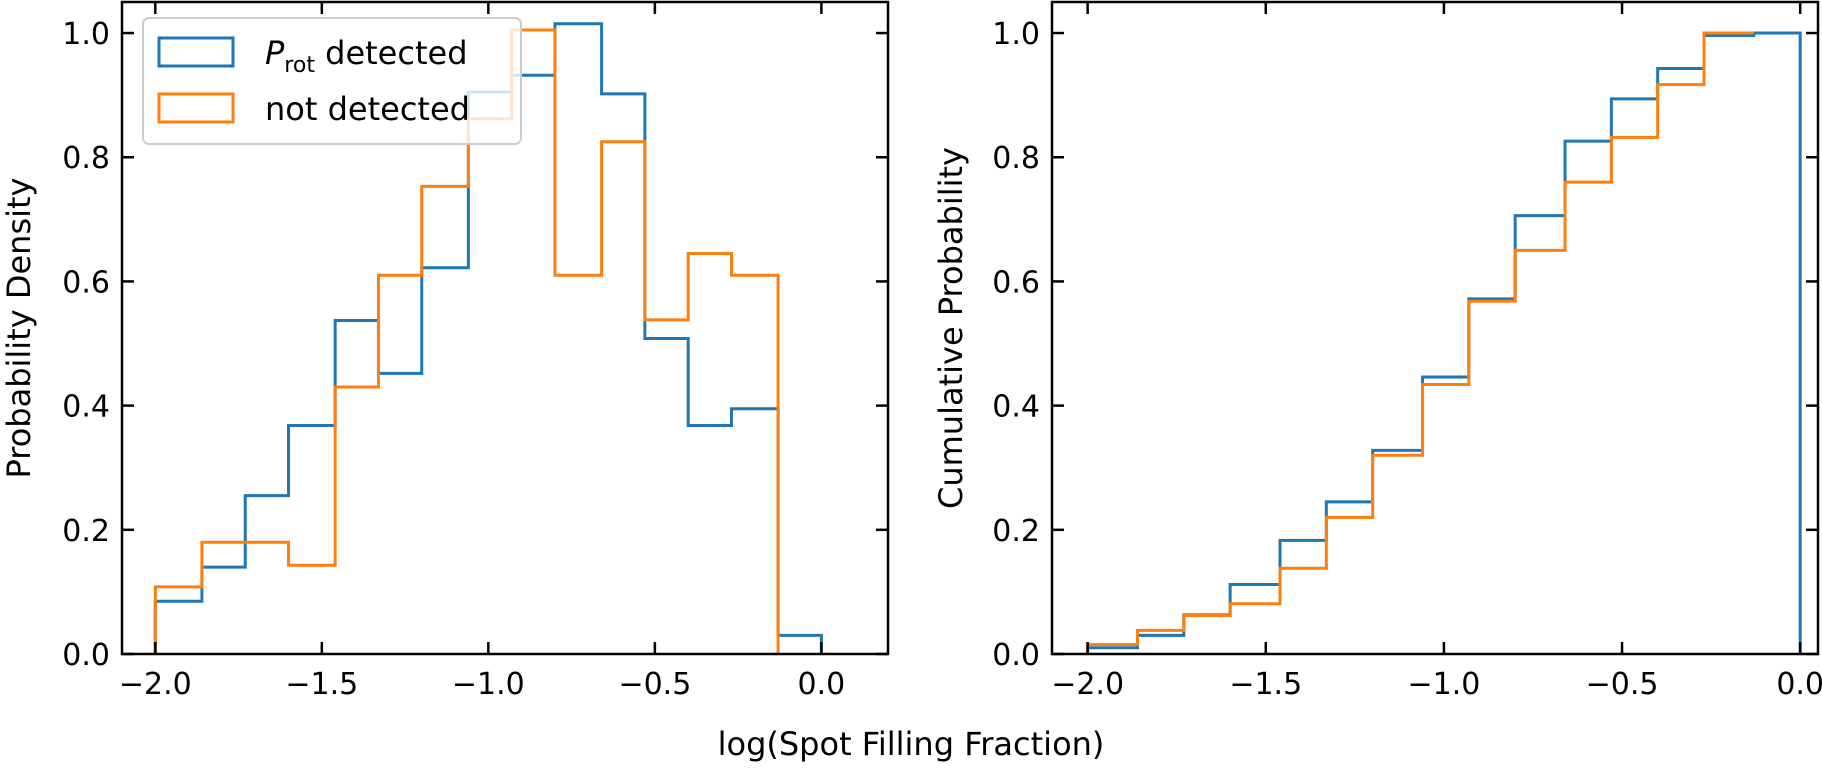 This screenshot has height=768, width=1822. I want to click on legend-label-not_detected: not detected, so click(367, 109).